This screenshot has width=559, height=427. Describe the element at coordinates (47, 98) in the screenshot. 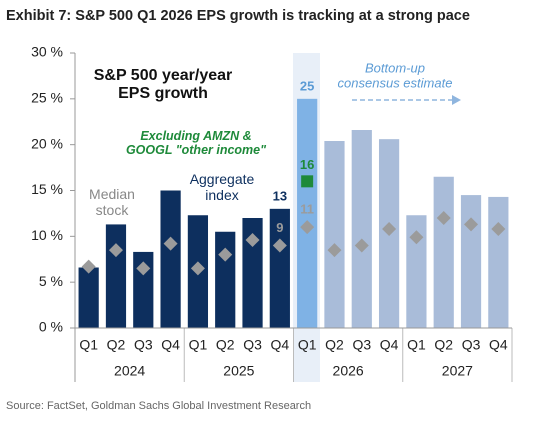

I see `y-tick-label: 25 %` at that location.